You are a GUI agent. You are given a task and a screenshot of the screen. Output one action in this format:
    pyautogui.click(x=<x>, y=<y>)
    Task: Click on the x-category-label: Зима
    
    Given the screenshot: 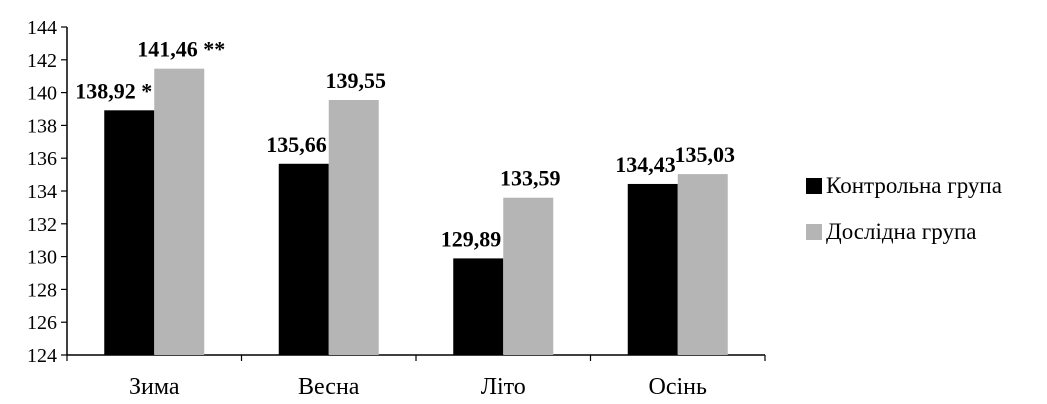 What is the action you would take?
    pyautogui.click(x=154, y=387)
    